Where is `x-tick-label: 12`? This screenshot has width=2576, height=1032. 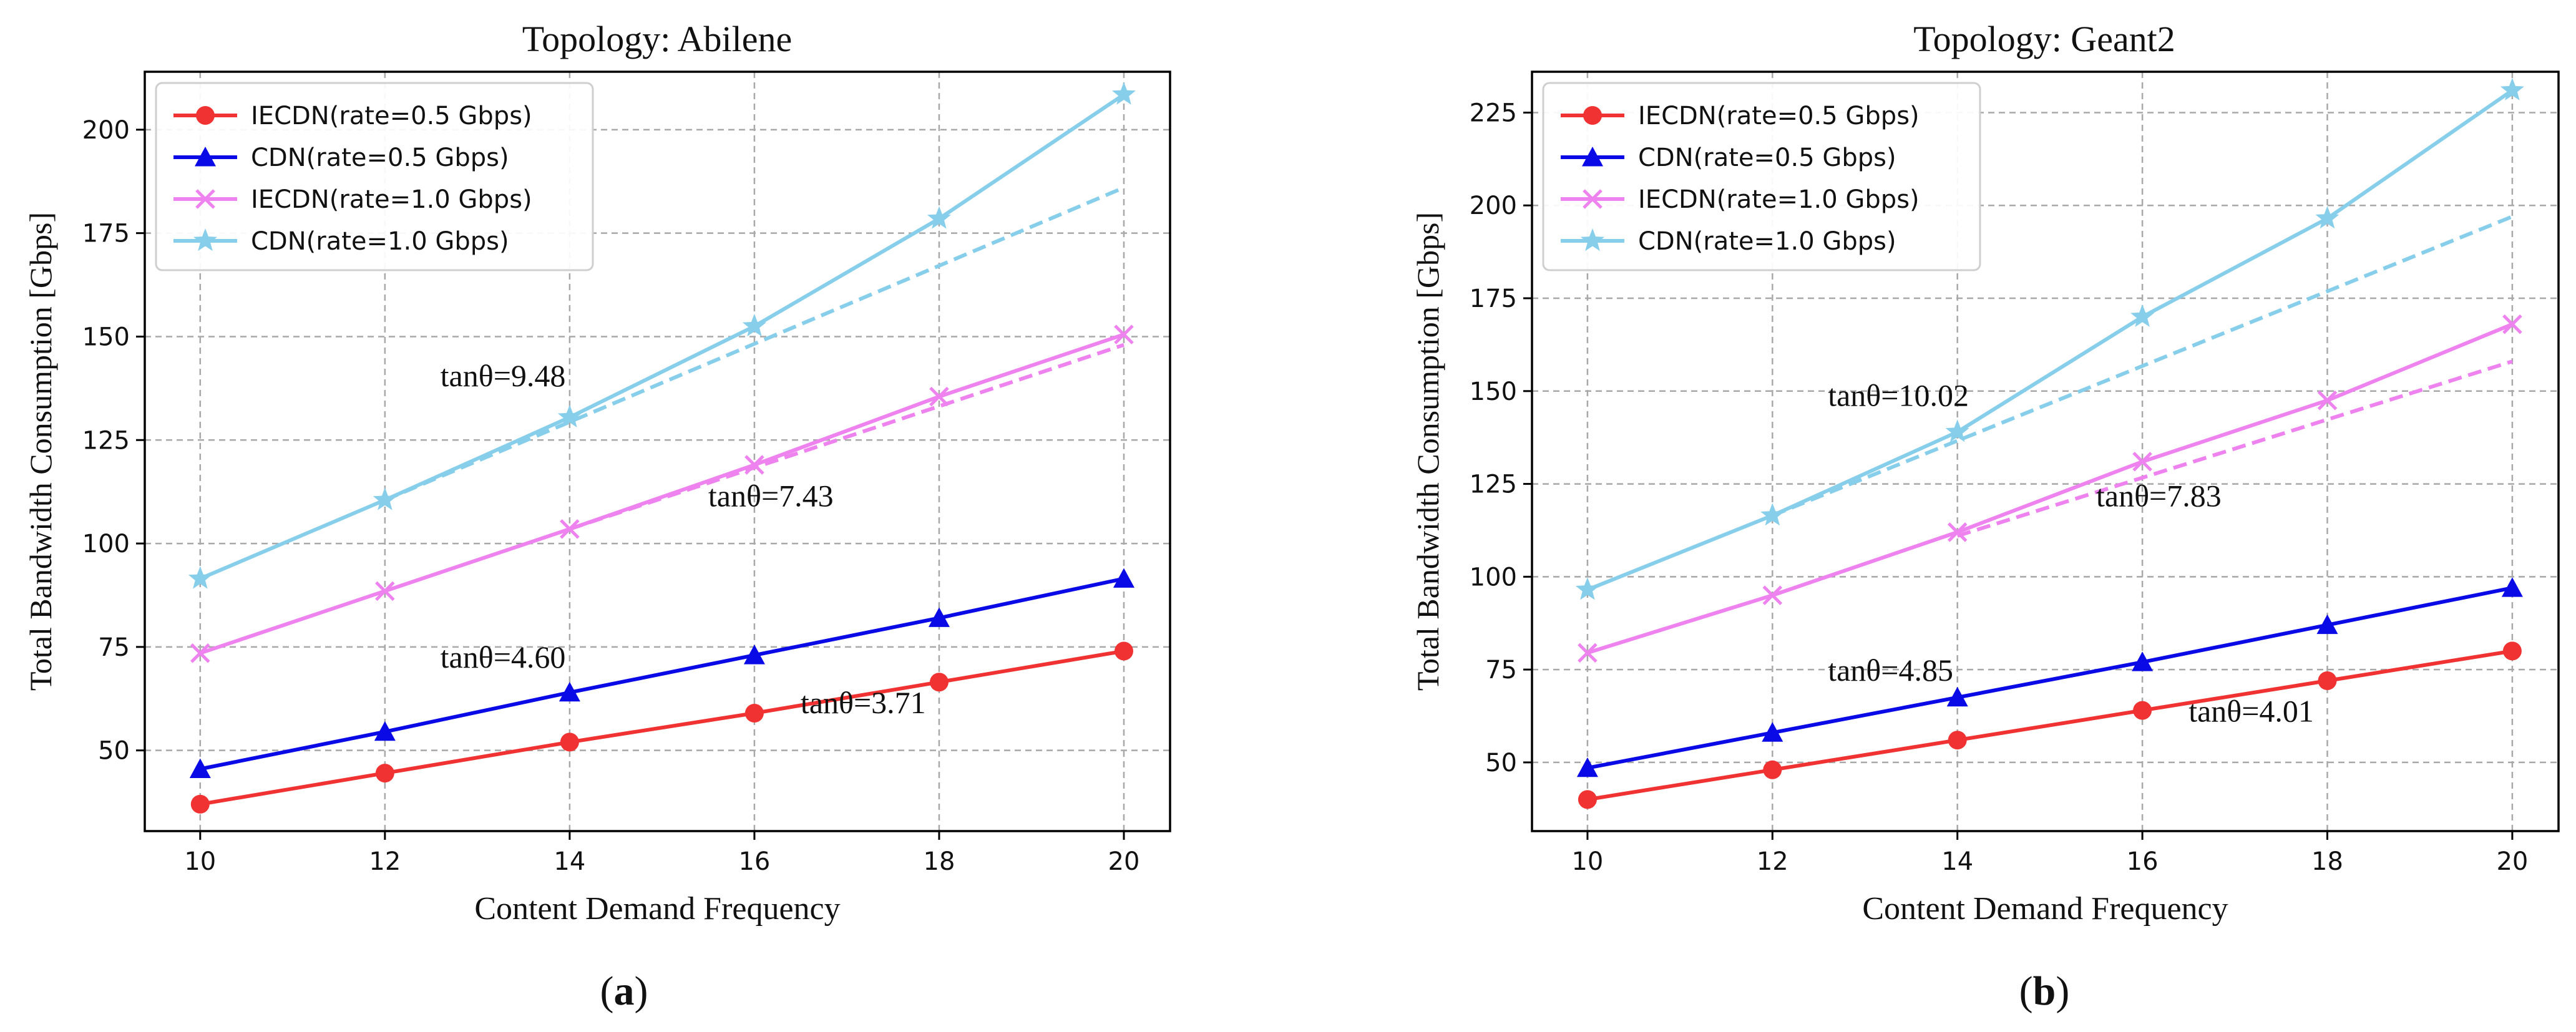
x-tick-label: 12 is located at coordinates (385, 861).